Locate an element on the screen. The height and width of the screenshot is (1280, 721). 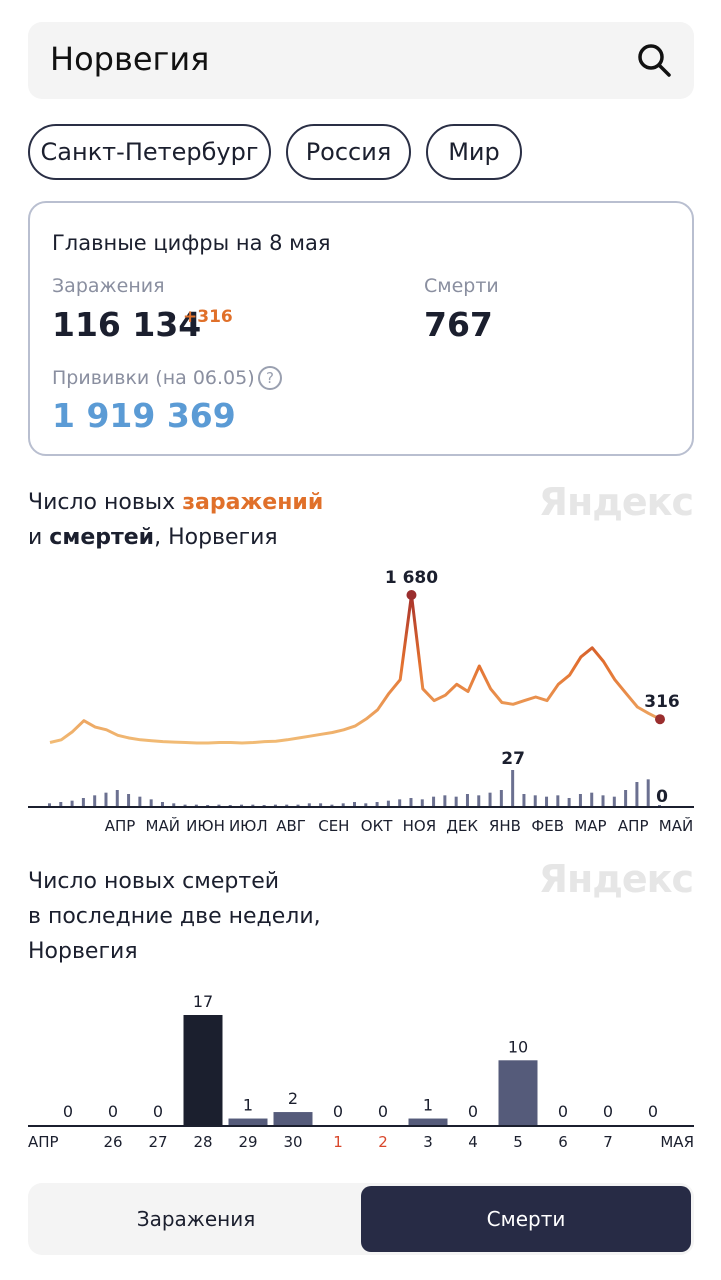
x-tick-label: 2 is located at coordinates (383, 1142).